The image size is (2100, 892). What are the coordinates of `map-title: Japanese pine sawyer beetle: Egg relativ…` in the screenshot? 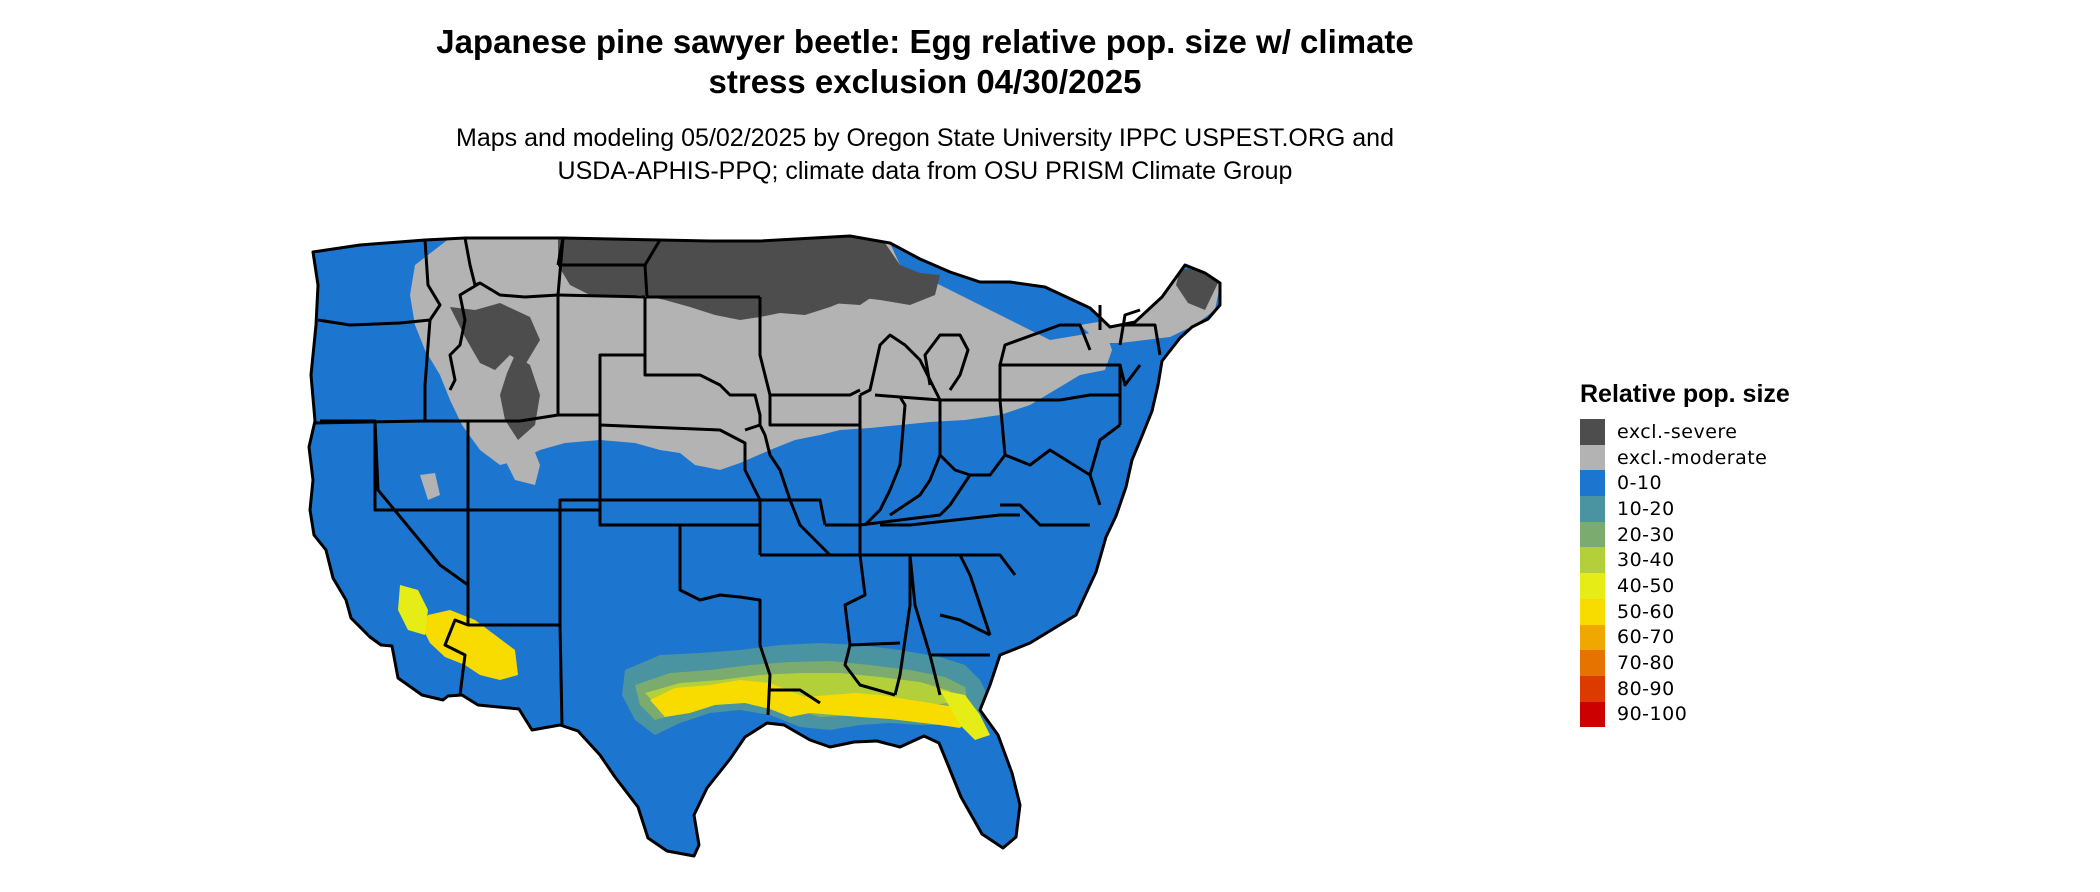 It's located at (925, 62).